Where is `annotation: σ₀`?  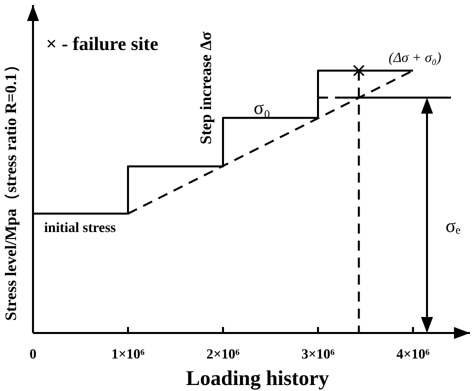
annotation: σ₀ is located at coordinates (262, 108).